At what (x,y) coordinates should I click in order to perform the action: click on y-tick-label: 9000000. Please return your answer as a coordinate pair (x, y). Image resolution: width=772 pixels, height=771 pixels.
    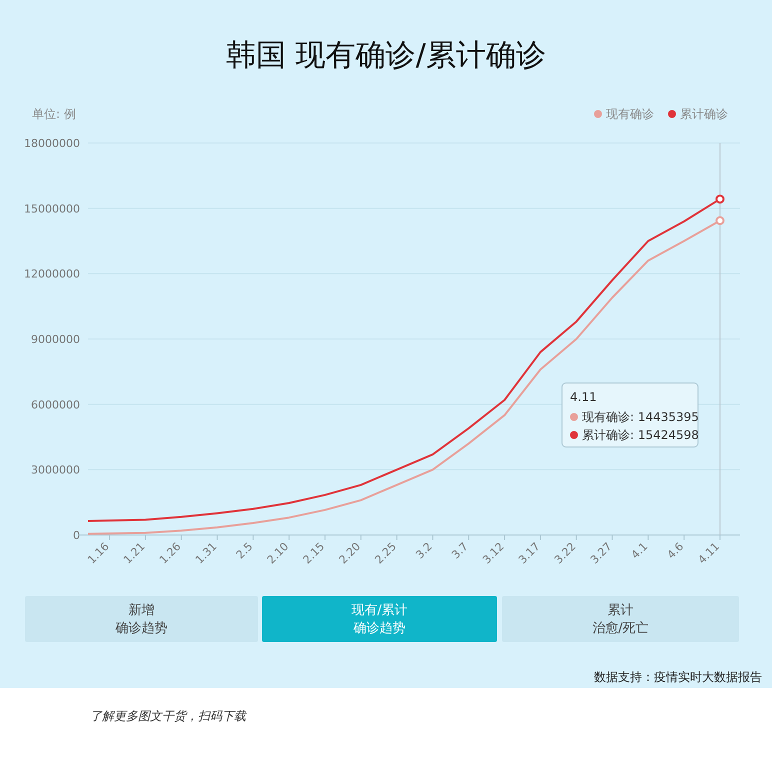
    Looking at the image, I should click on (55, 339).